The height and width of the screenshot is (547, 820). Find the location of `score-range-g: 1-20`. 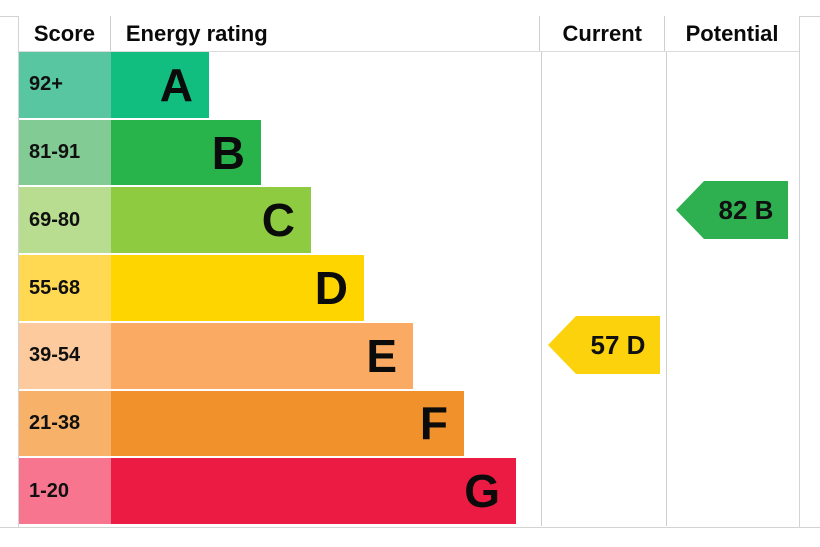

score-range-g: 1-20 is located at coordinates (65, 491).